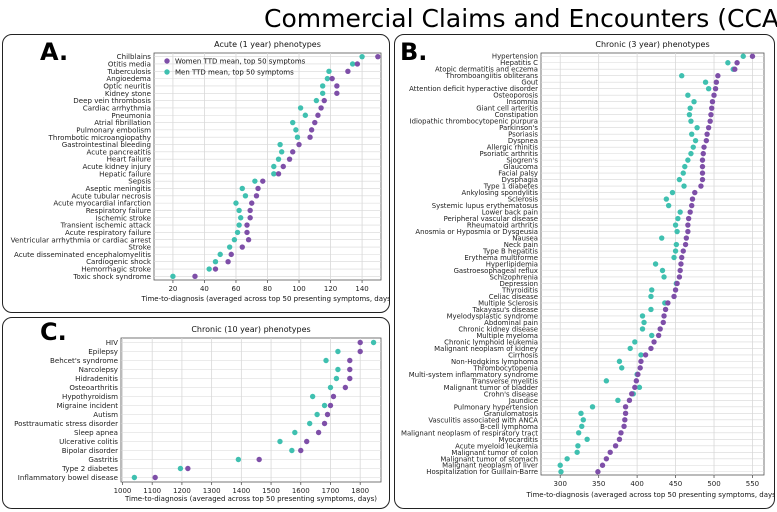 The width and height of the screenshot is (777, 512). What do you see at coordinates (106, 144) in the screenshot?
I see `y-tick-label: Gastrointestinal bleeding` at bounding box center [106, 144].